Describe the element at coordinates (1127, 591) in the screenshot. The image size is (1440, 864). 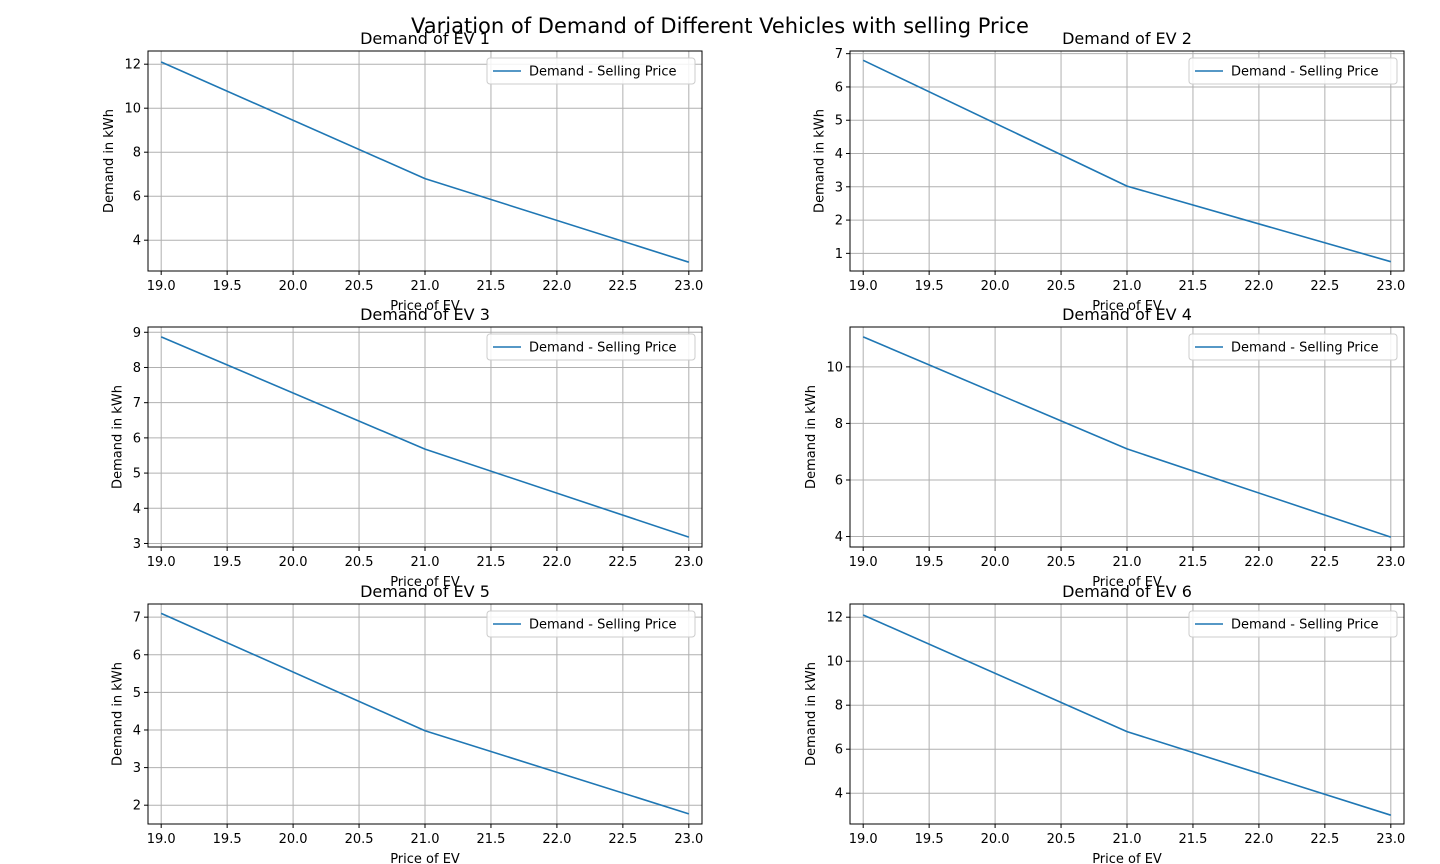
I see `subplot-title: Demand of EV 6` at that location.